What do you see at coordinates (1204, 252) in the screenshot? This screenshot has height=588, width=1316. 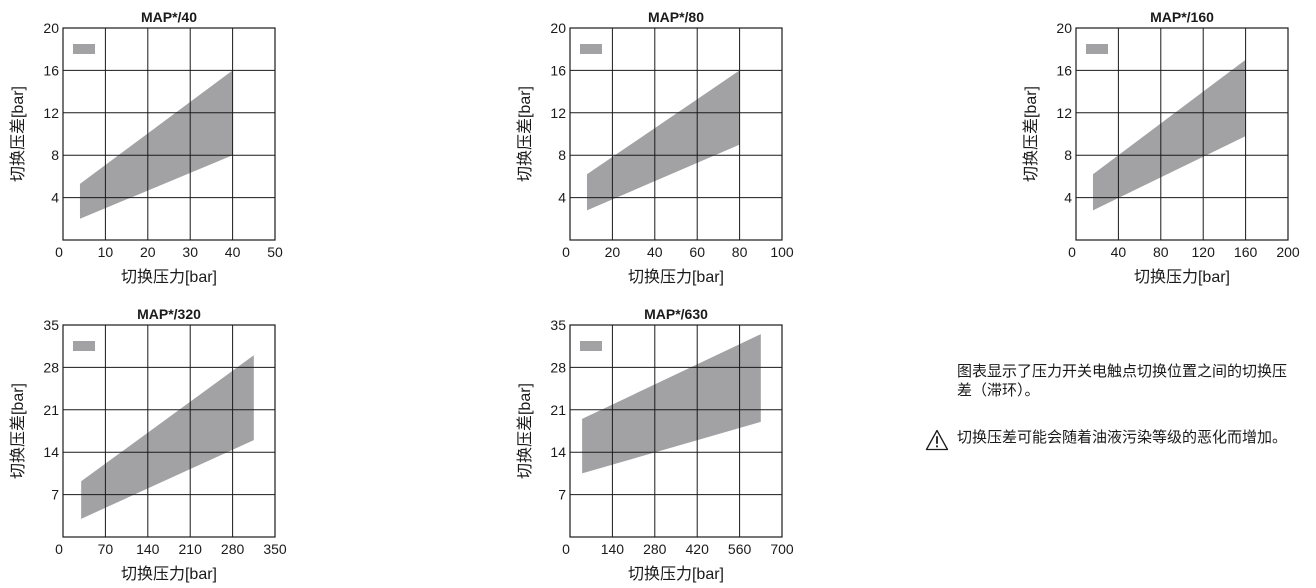 I see `x-tick-label: 120` at bounding box center [1204, 252].